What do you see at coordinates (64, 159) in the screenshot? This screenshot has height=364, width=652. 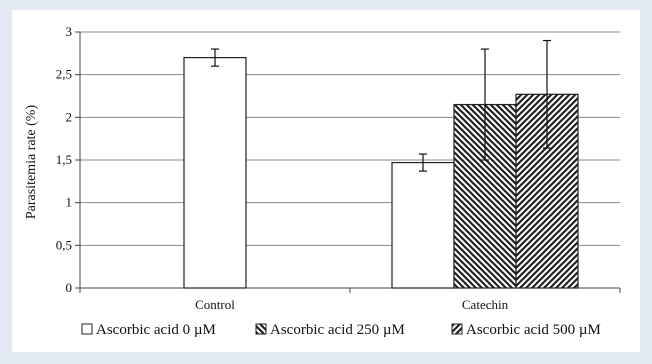 I see `y-tick-label: 1,5` at bounding box center [64, 159].